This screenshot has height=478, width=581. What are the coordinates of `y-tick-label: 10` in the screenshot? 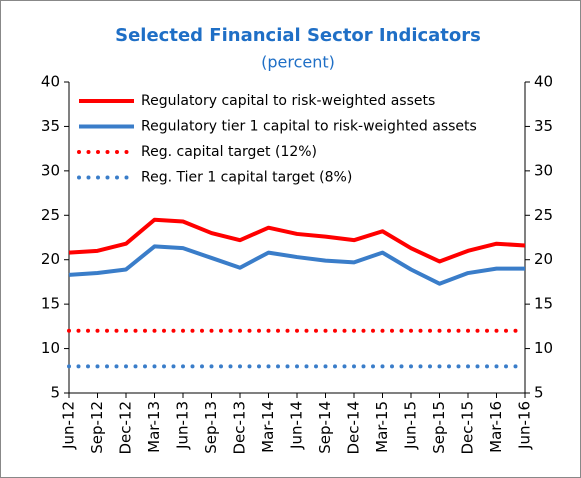 It's located at (50, 348).